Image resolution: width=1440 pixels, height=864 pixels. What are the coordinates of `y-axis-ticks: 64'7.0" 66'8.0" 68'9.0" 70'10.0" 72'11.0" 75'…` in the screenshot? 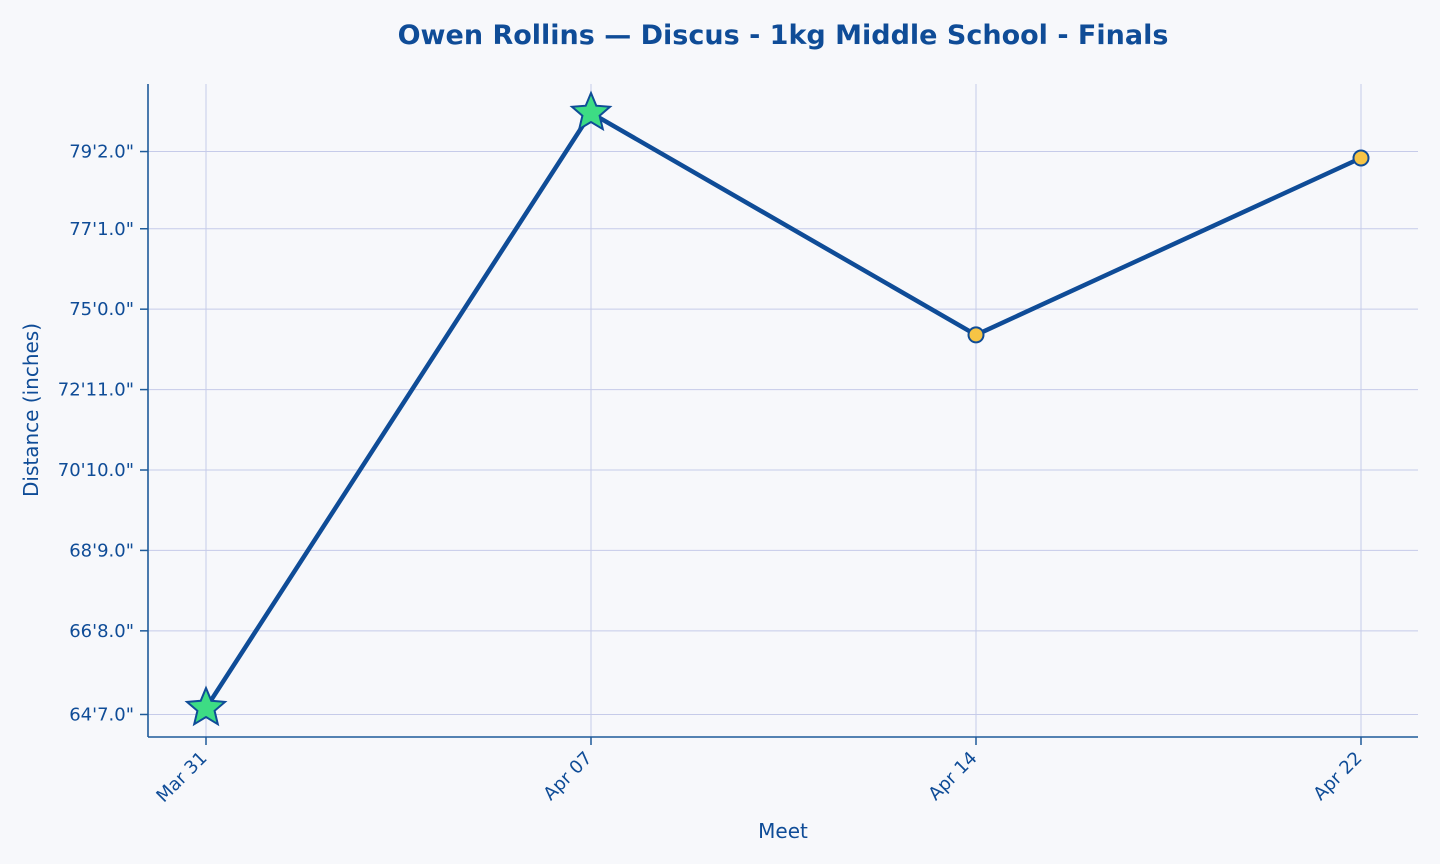 It's located at (103, 433).